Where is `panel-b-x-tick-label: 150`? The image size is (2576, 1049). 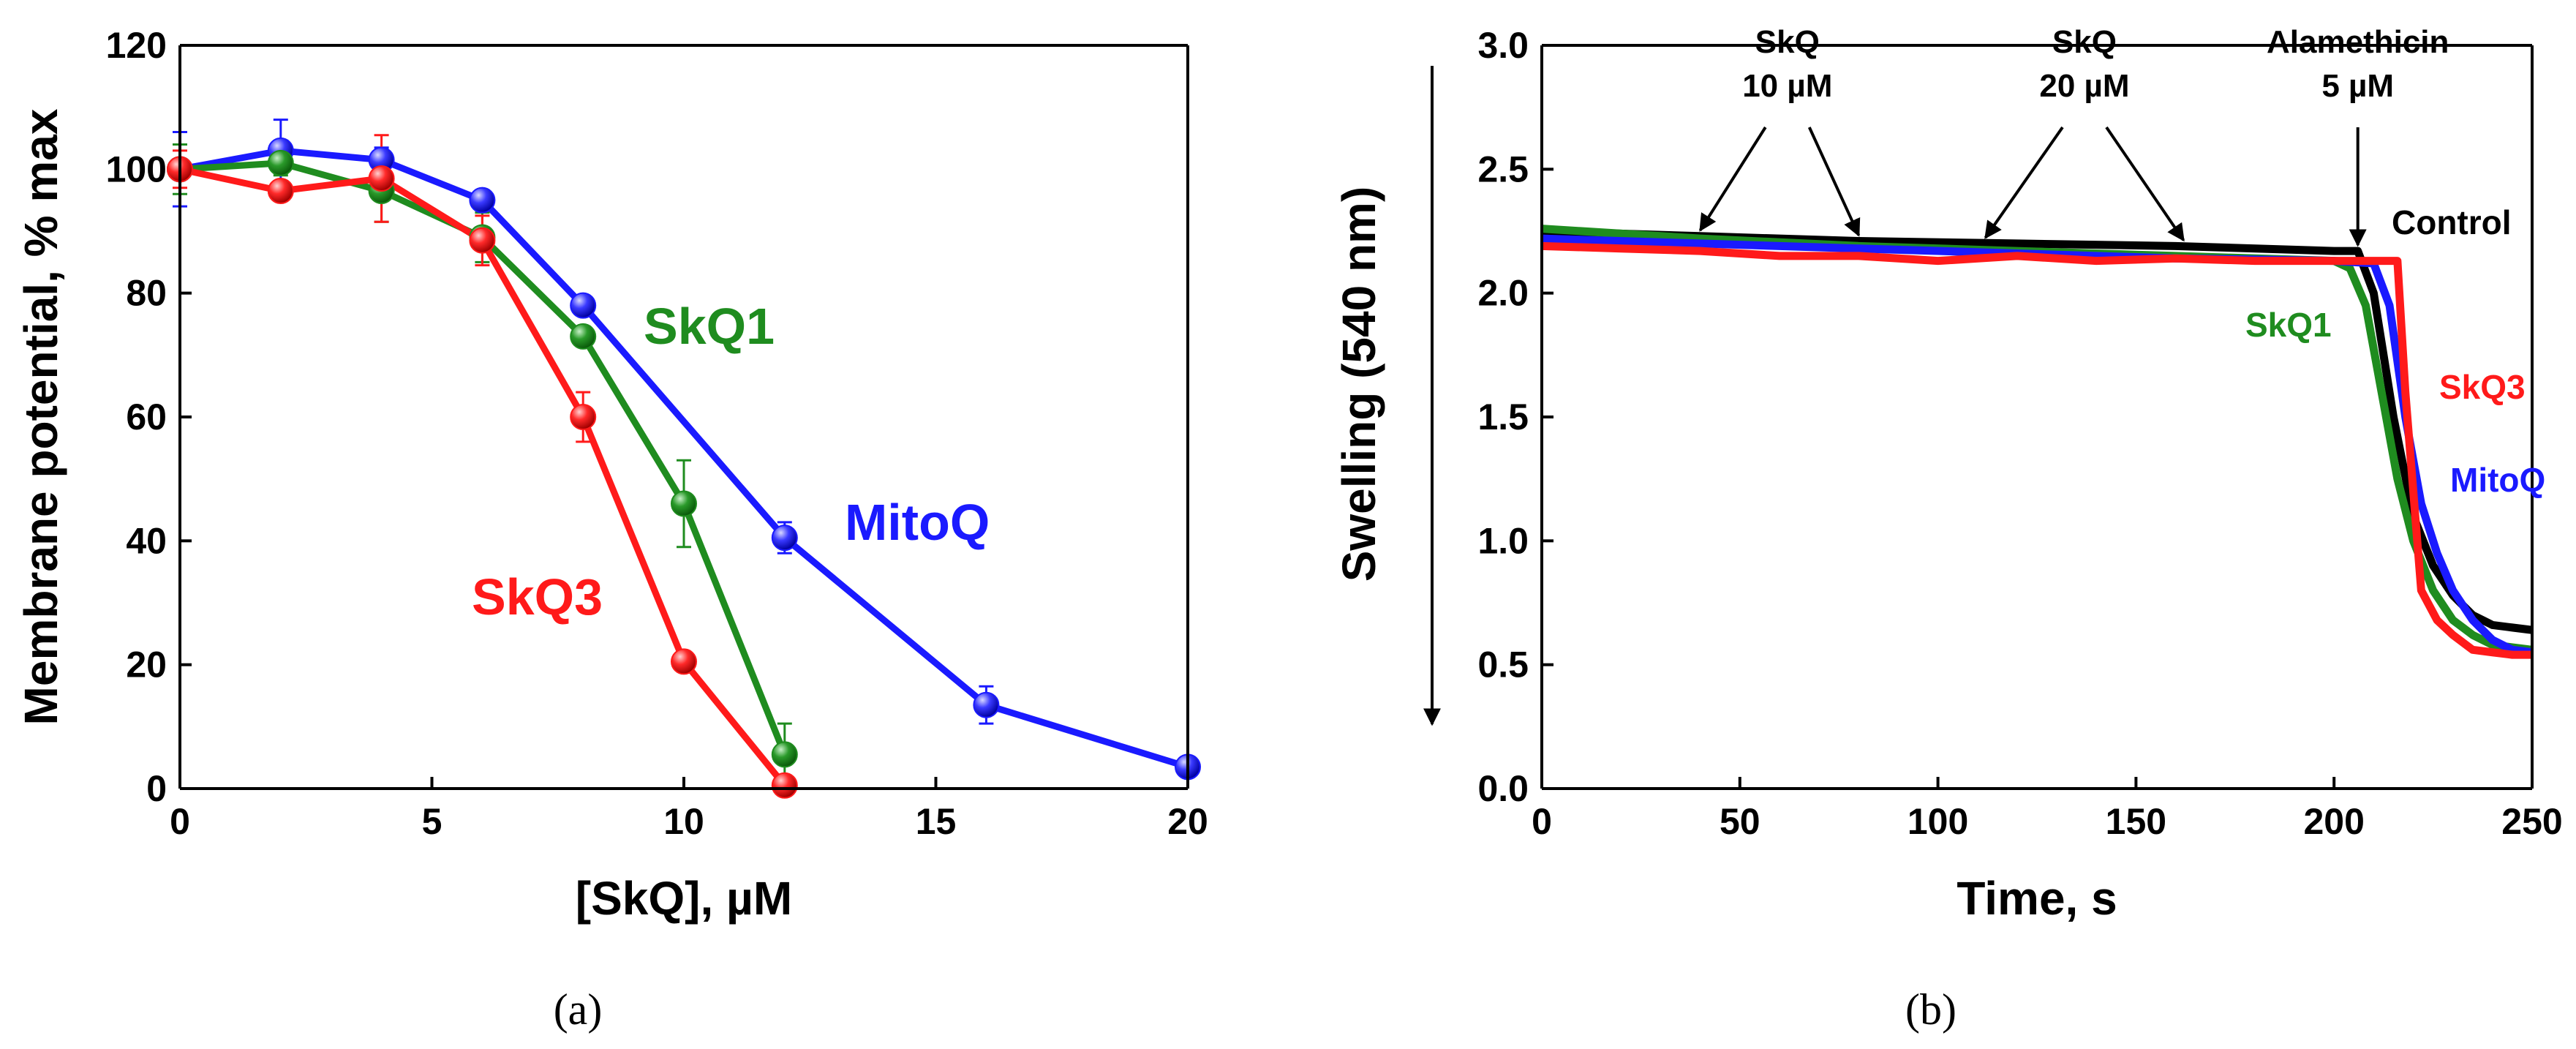
panel-b-x-tick-label: 150 is located at coordinates (2136, 821).